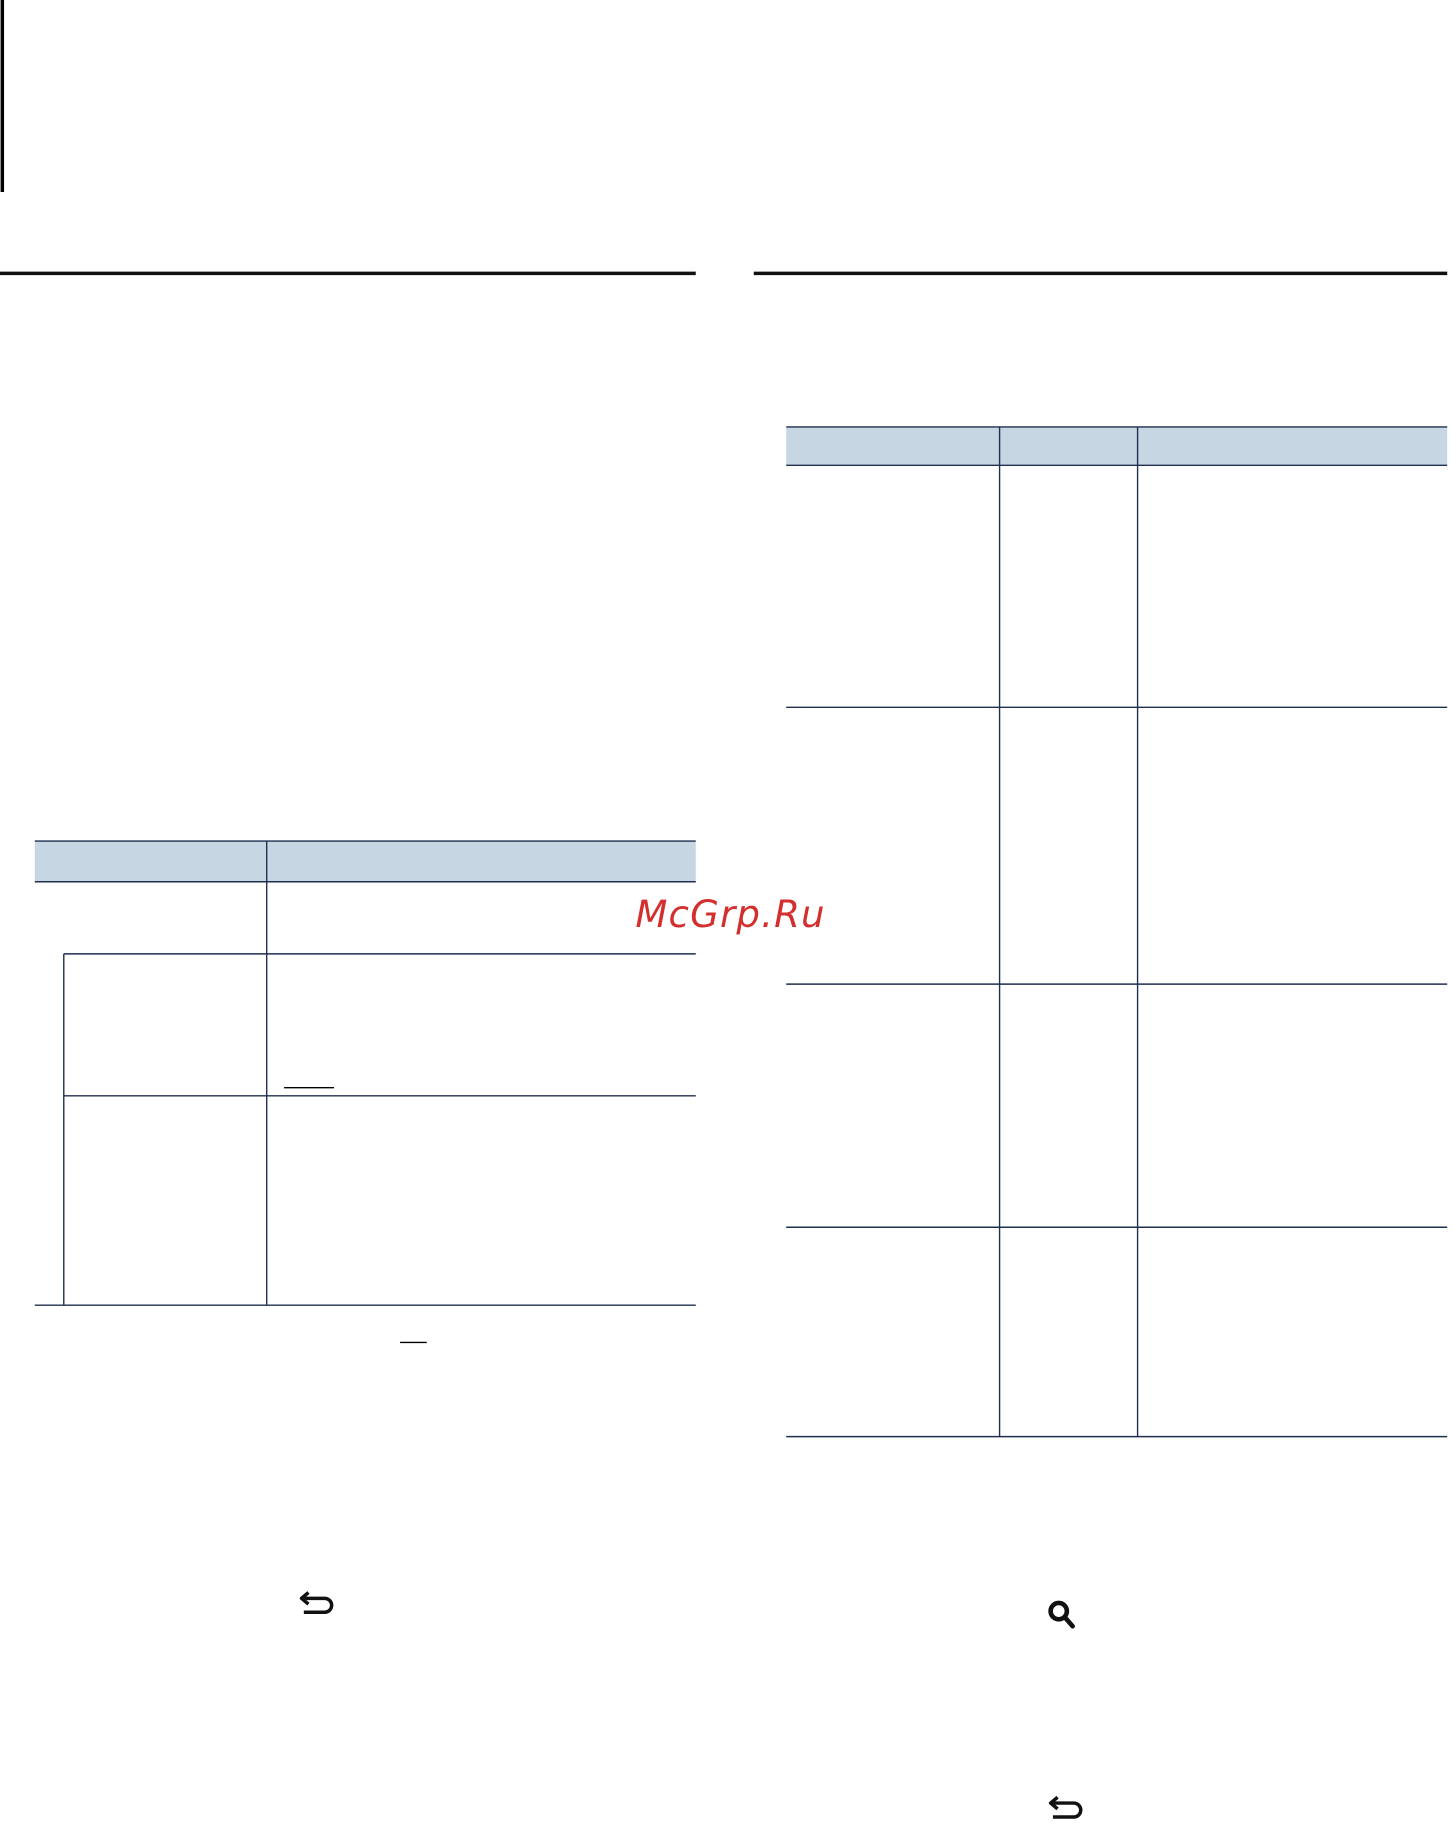 The image size is (1453, 1824). I want to click on watermark: McGrp.Ru, so click(730, 914).